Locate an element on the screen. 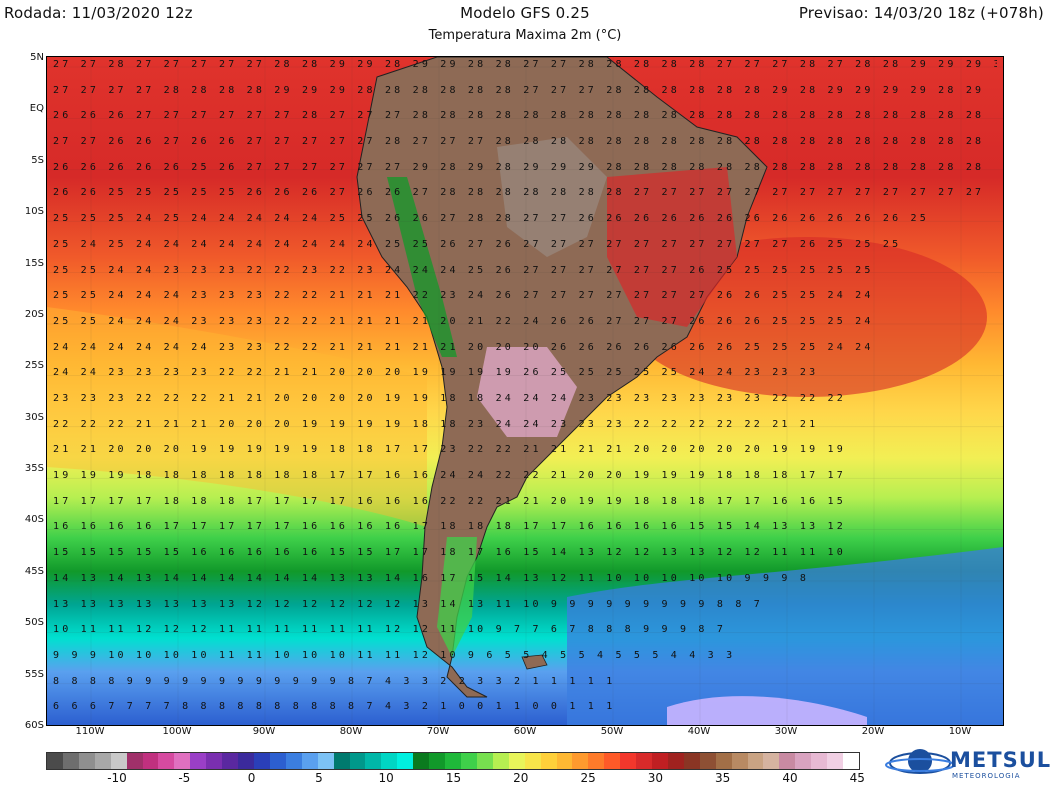 This screenshot has width=1050, height=790. model-title: Modelo GFS 0.25 is located at coordinates (525, 13).